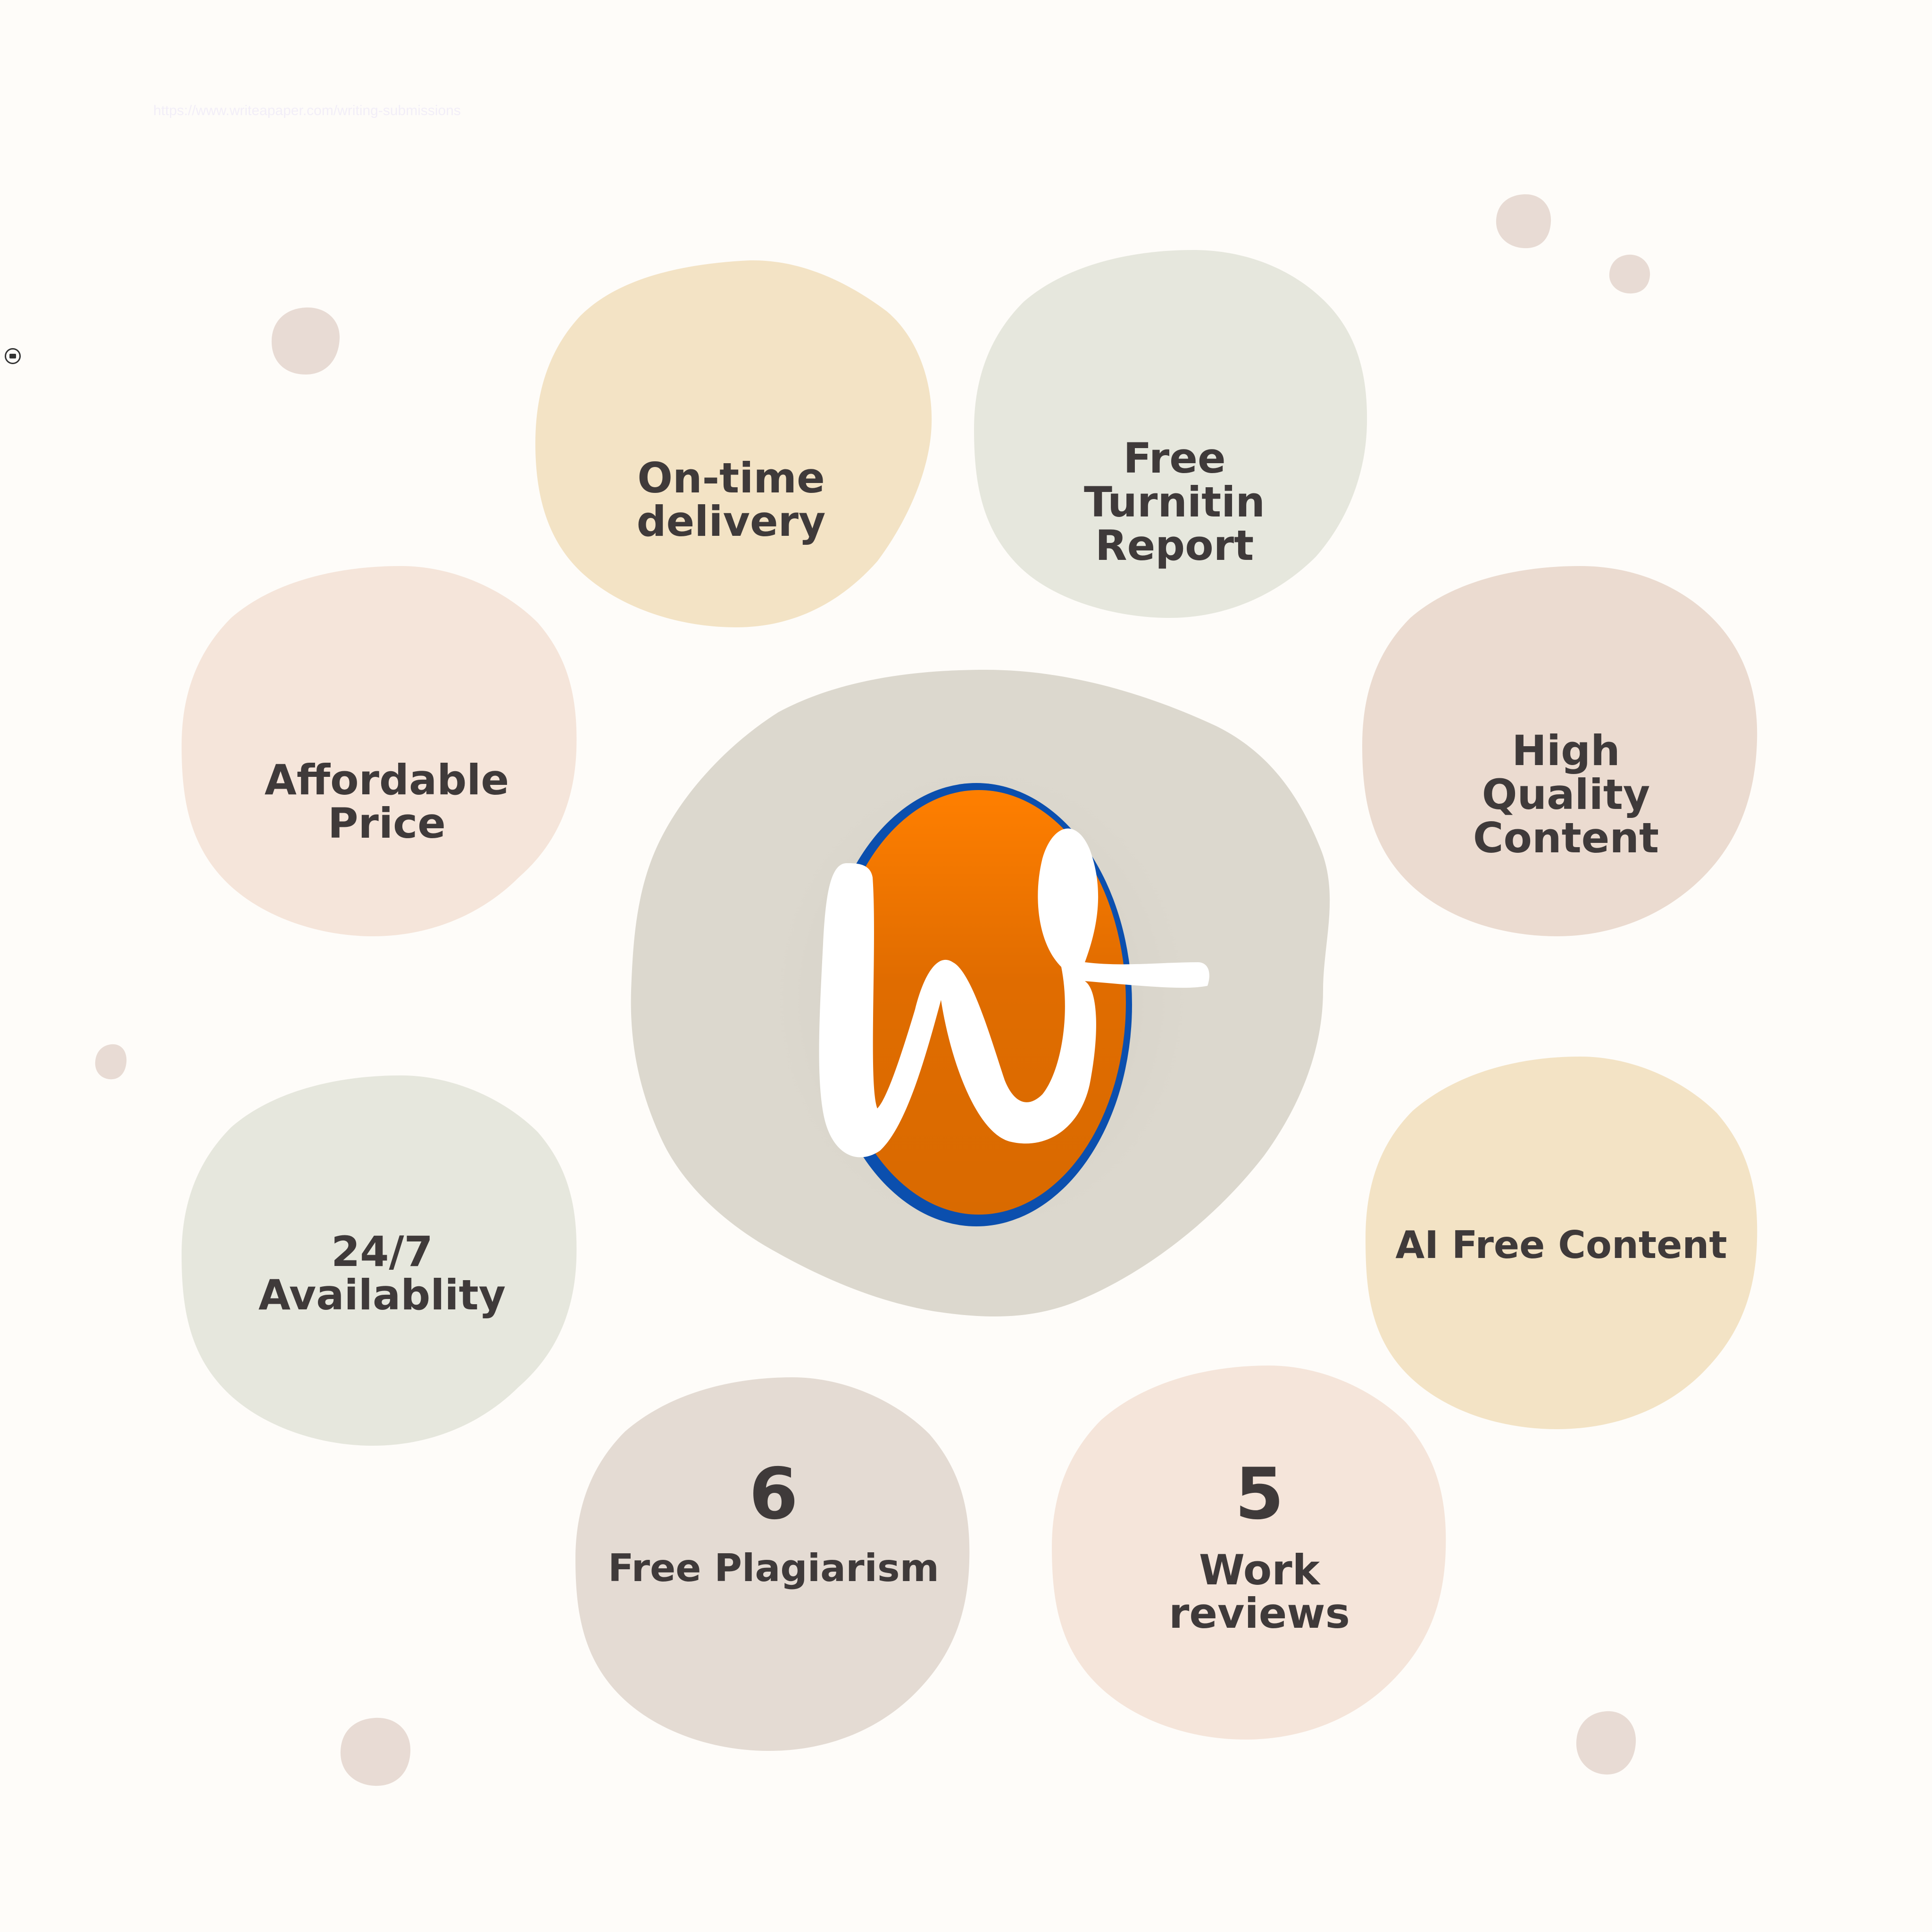 This screenshot has height=1932, width=1932. Describe the element at coordinates (1566, 839) in the screenshot. I see `feature-label-line: Content` at that location.